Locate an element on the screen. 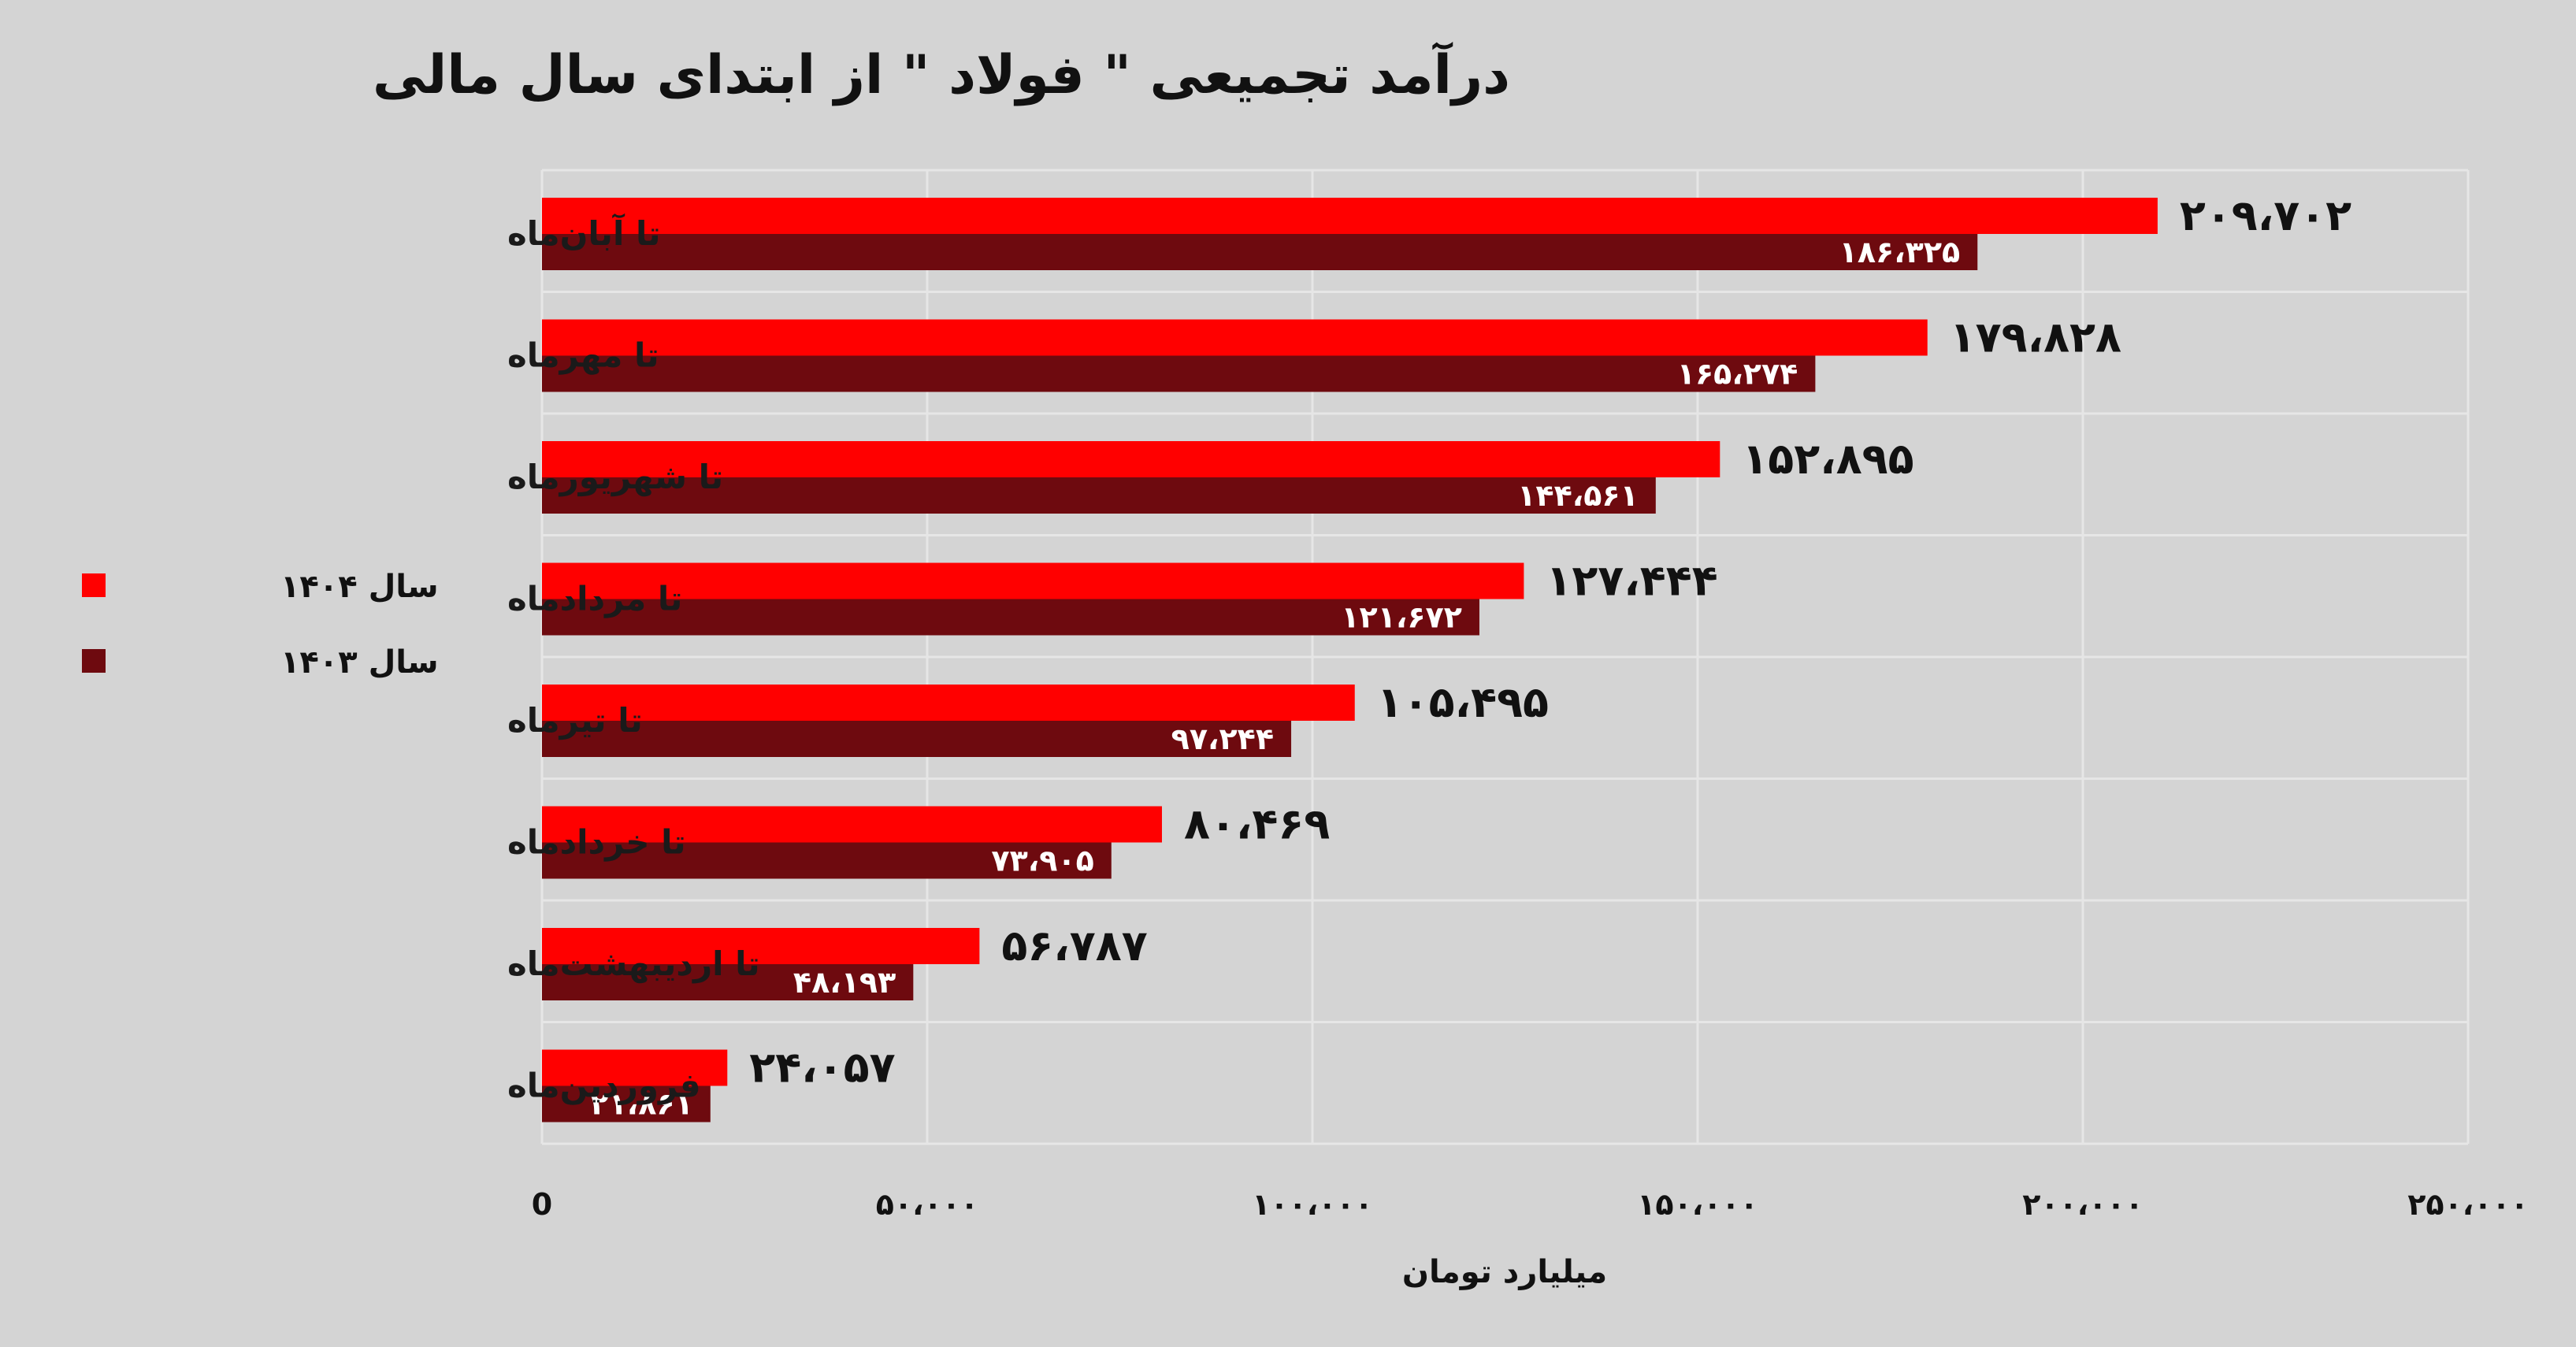 This screenshot has width=2576, height=1347. category-label: تا خردادماه is located at coordinates (596, 843).